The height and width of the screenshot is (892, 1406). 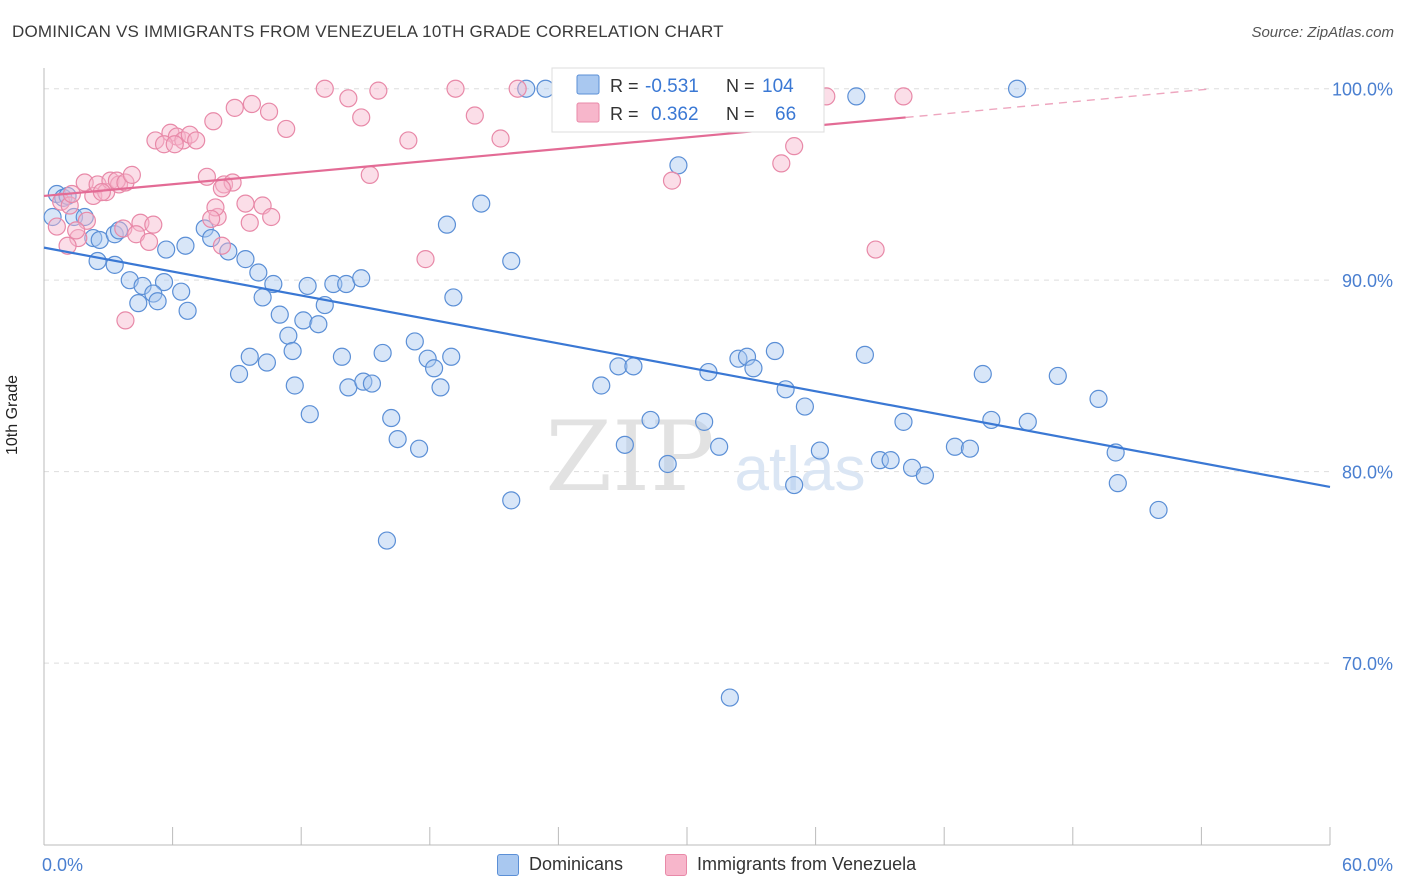 I want to click on bottom-legend: Dominicans Immigrants from Venezuela, so click(x=703, y=866).